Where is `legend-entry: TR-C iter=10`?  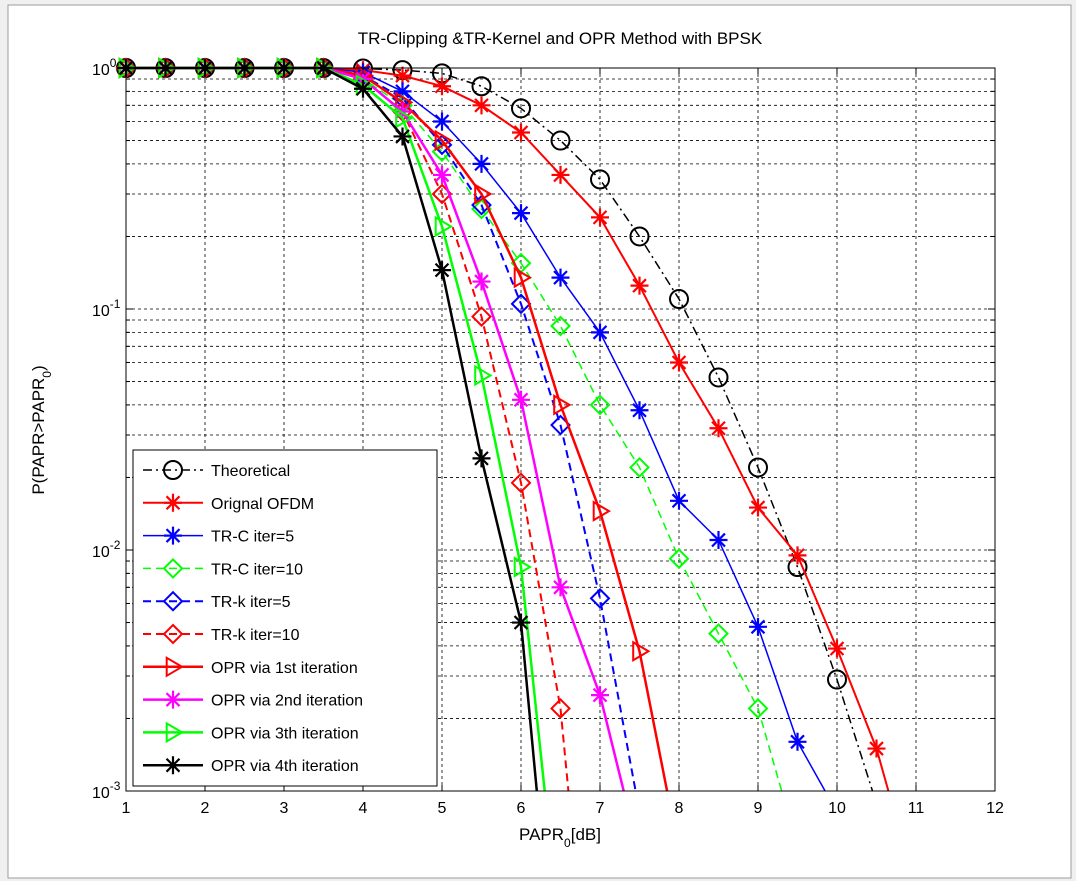
legend-entry: TR-C iter=10 is located at coordinates (223, 568).